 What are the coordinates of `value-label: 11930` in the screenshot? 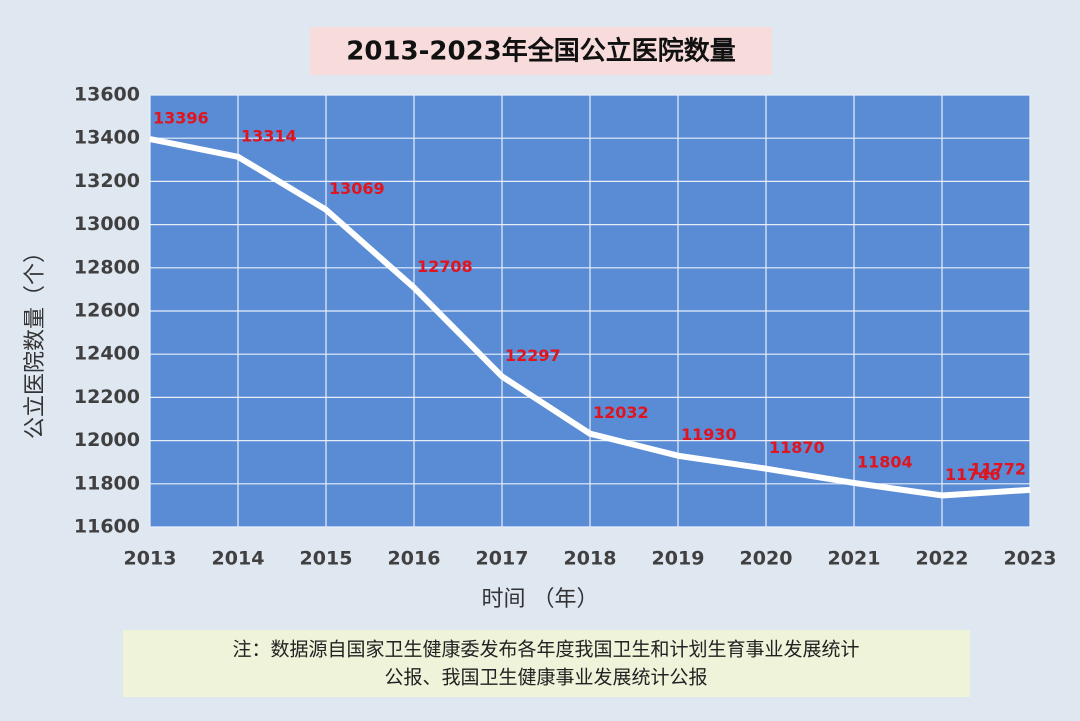 It's located at (709, 434).